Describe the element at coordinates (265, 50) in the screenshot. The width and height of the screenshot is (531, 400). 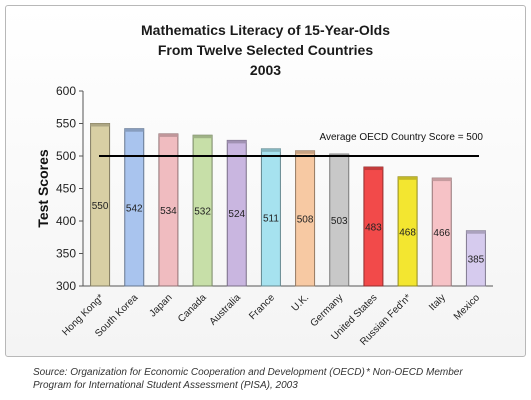
I see `chart-title-line-2: From Twelve Selected Countries` at that location.